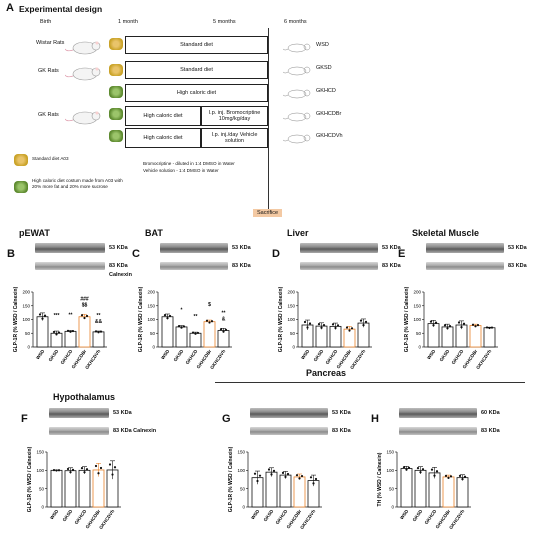 This screenshot has height=550, width=534. What do you see at coordinates (322, 45) in the screenshot?
I see `group-label-wsd: WSD` at bounding box center [322, 45].